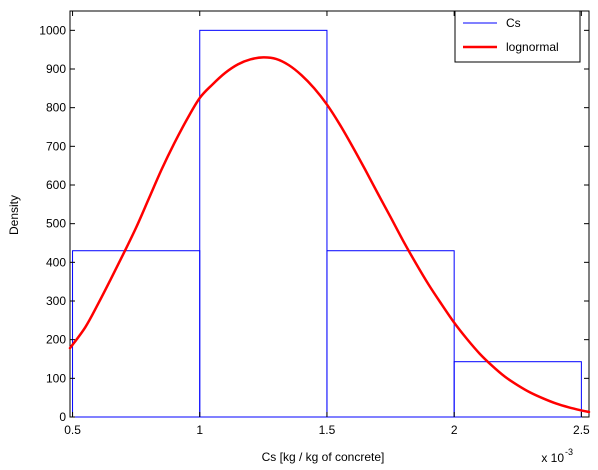 Image resolution: width=598 pixels, height=470 pixels. I want to click on legend: Cs lognormal, so click(517, 36).